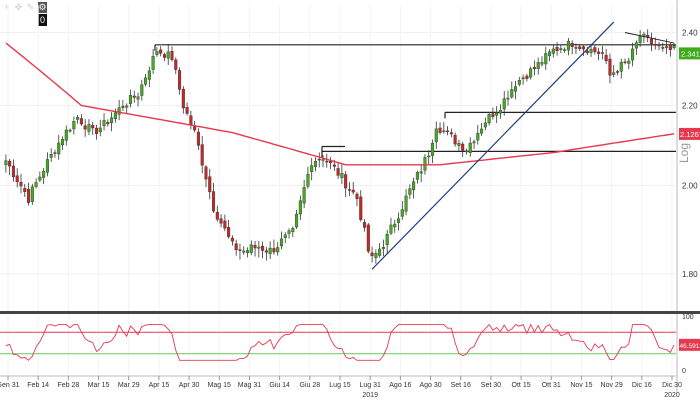 This screenshot has height=400, width=700. What do you see at coordinates (30, 7) in the screenshot?
I see `pencil-icon: ✎` at bounding box center [30, 7].